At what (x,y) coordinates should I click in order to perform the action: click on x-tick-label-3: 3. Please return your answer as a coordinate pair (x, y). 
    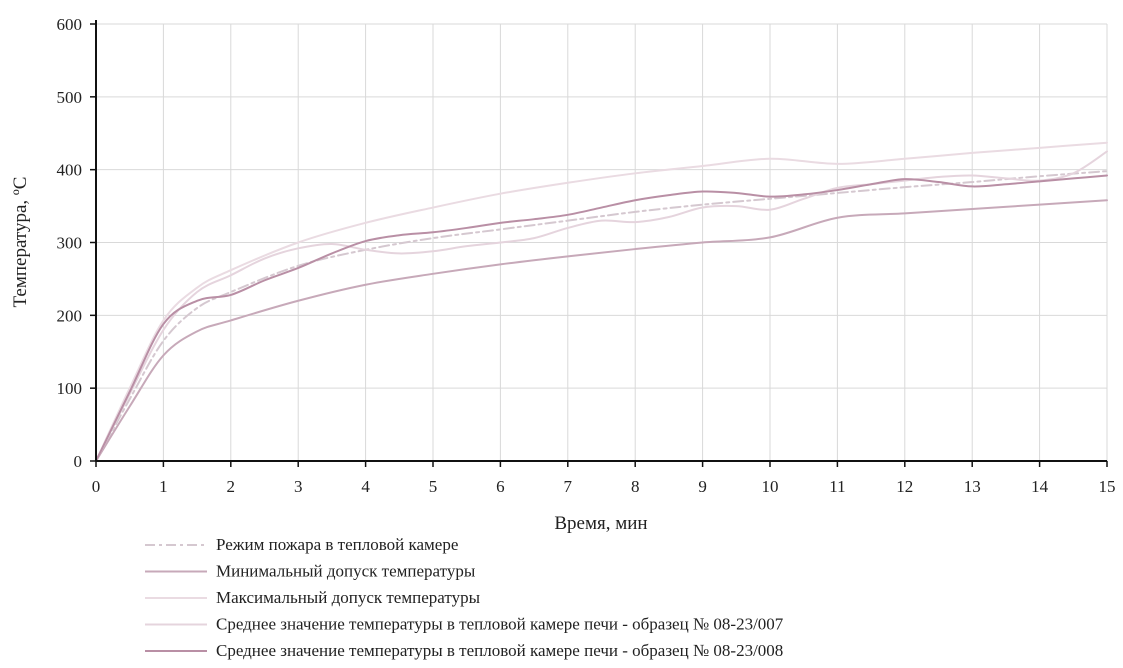
    Looking at the image, I should click on (298, 486).